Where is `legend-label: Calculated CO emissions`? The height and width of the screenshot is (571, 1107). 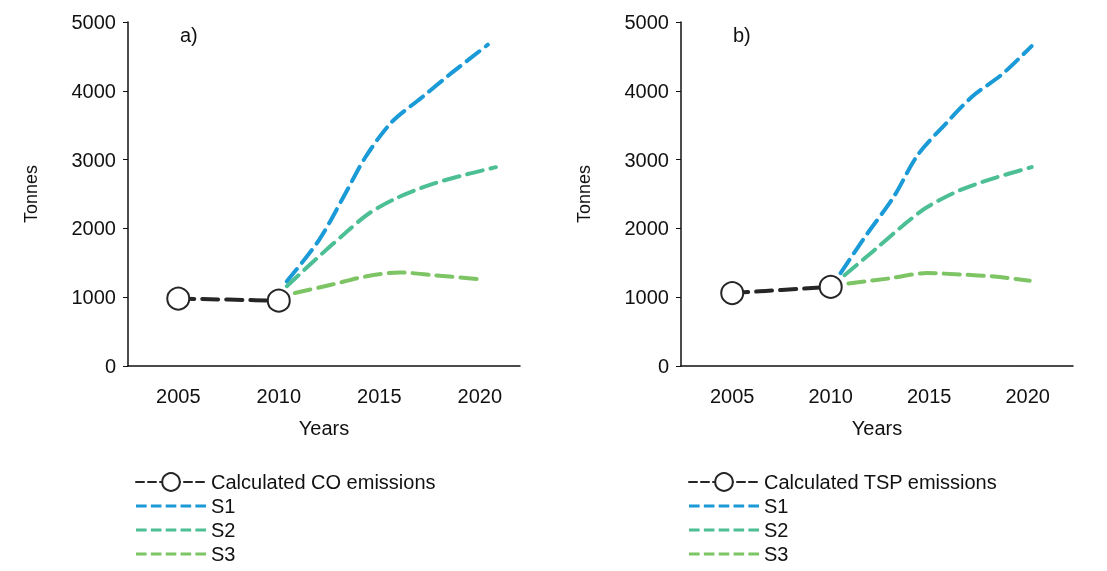
legend-label: Calculated CO emissions is located at coordinates (323, 482).